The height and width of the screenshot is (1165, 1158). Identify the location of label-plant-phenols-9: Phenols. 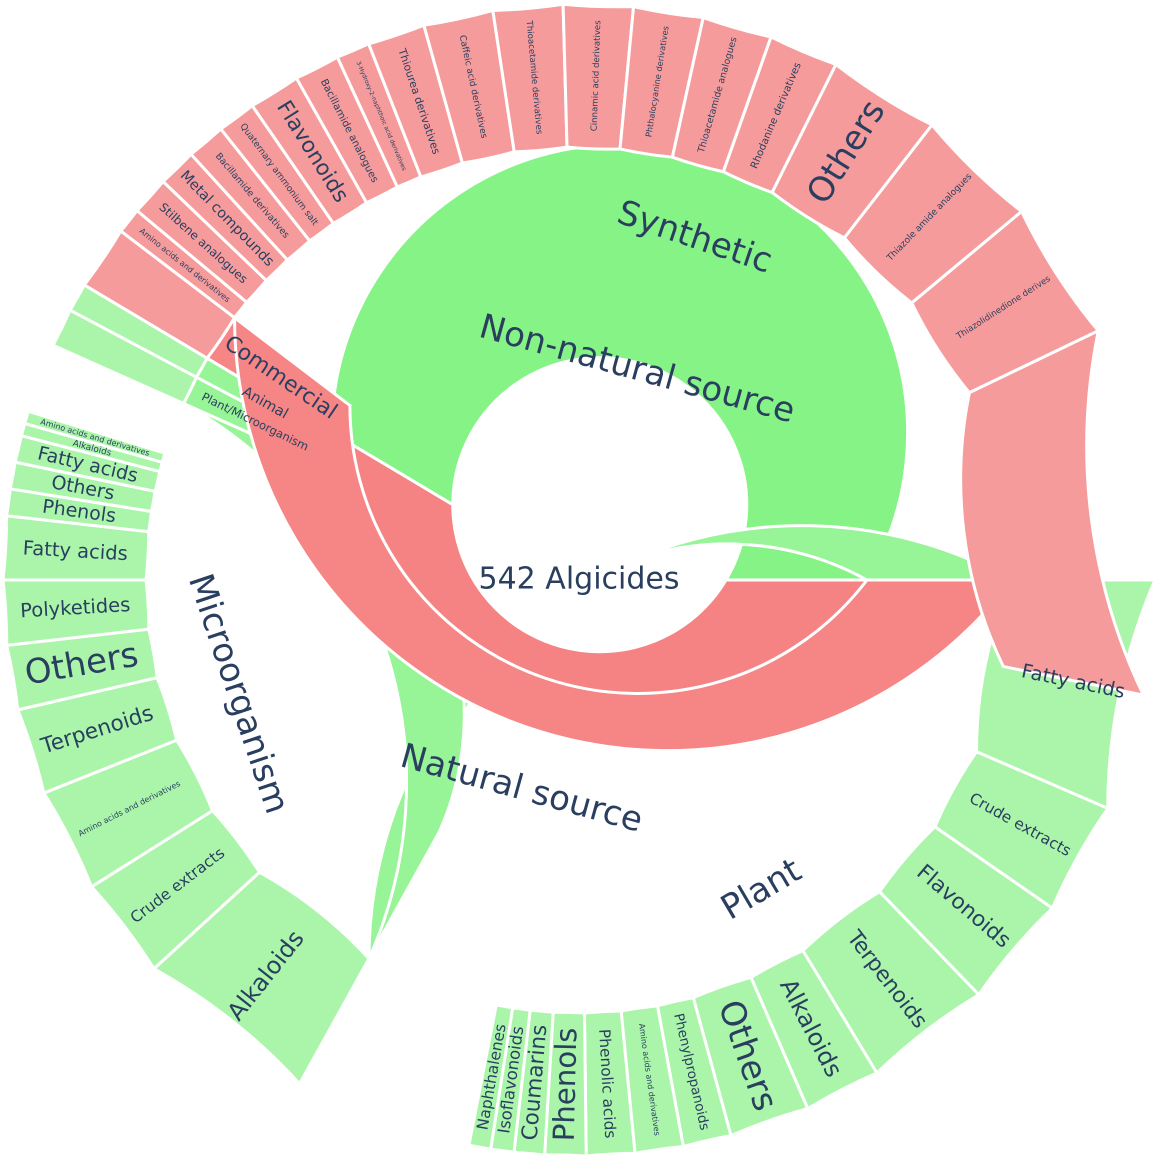
(565, 1084).